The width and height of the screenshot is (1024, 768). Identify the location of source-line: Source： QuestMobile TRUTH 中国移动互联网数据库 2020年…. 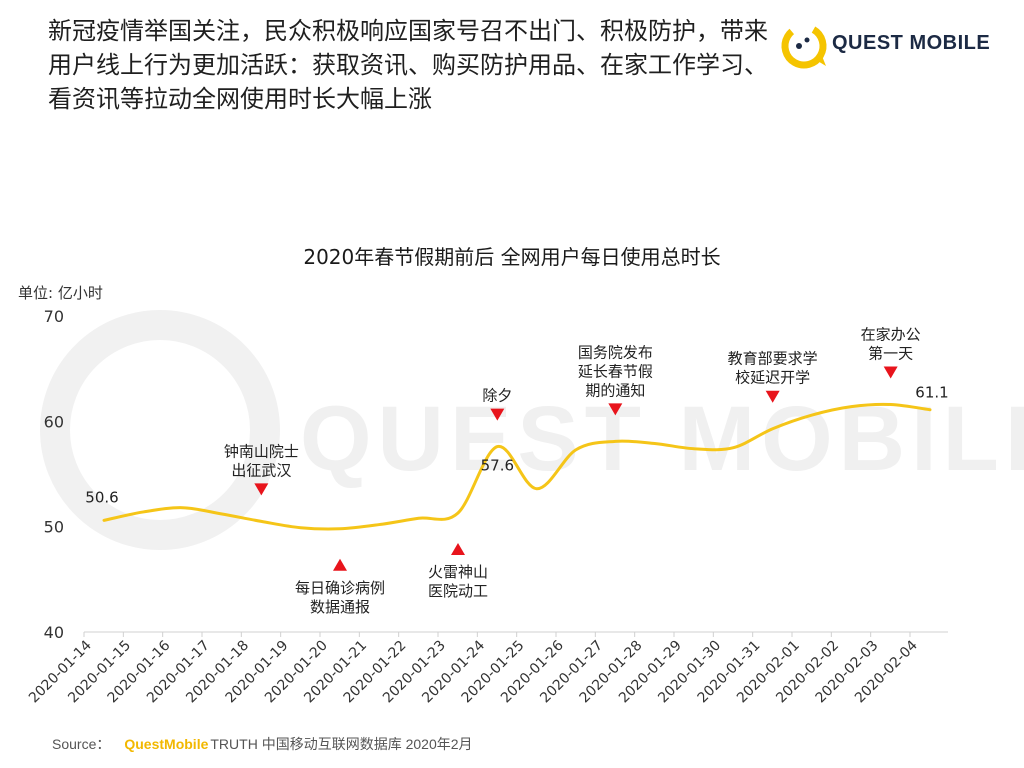
(262, 744).